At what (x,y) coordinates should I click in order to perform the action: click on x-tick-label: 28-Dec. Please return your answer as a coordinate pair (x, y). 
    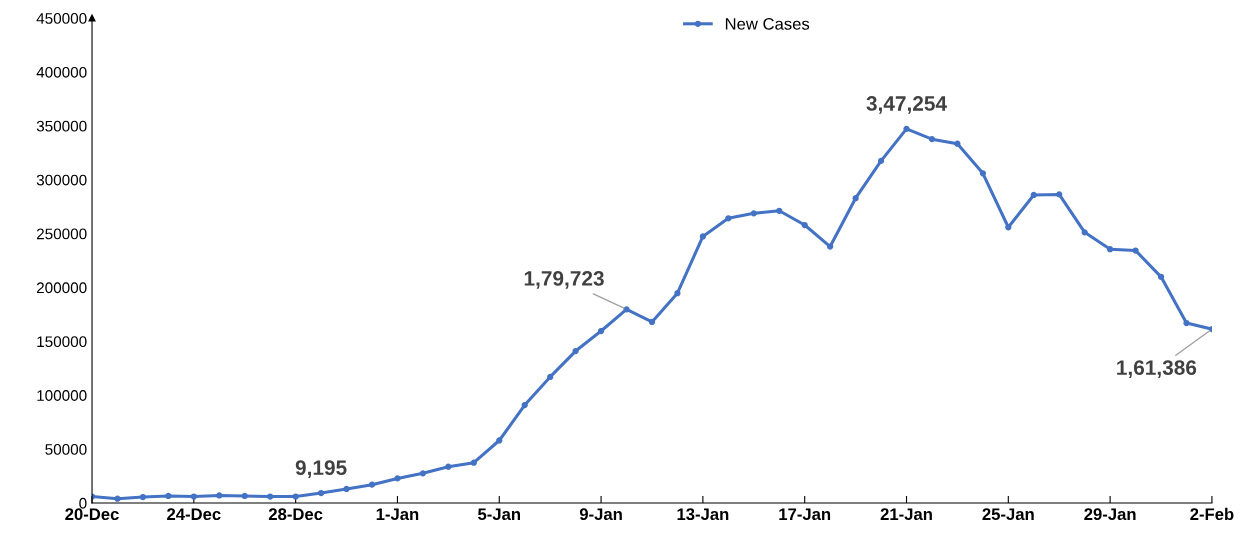
    Looking at the image, I should click on (295, 514).